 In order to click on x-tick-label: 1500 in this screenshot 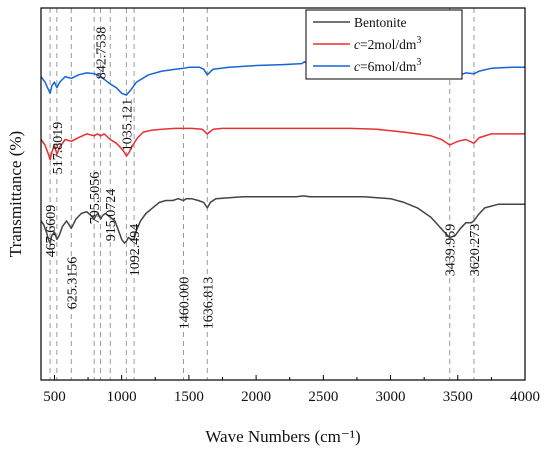, I will do `click(189, 397)`.